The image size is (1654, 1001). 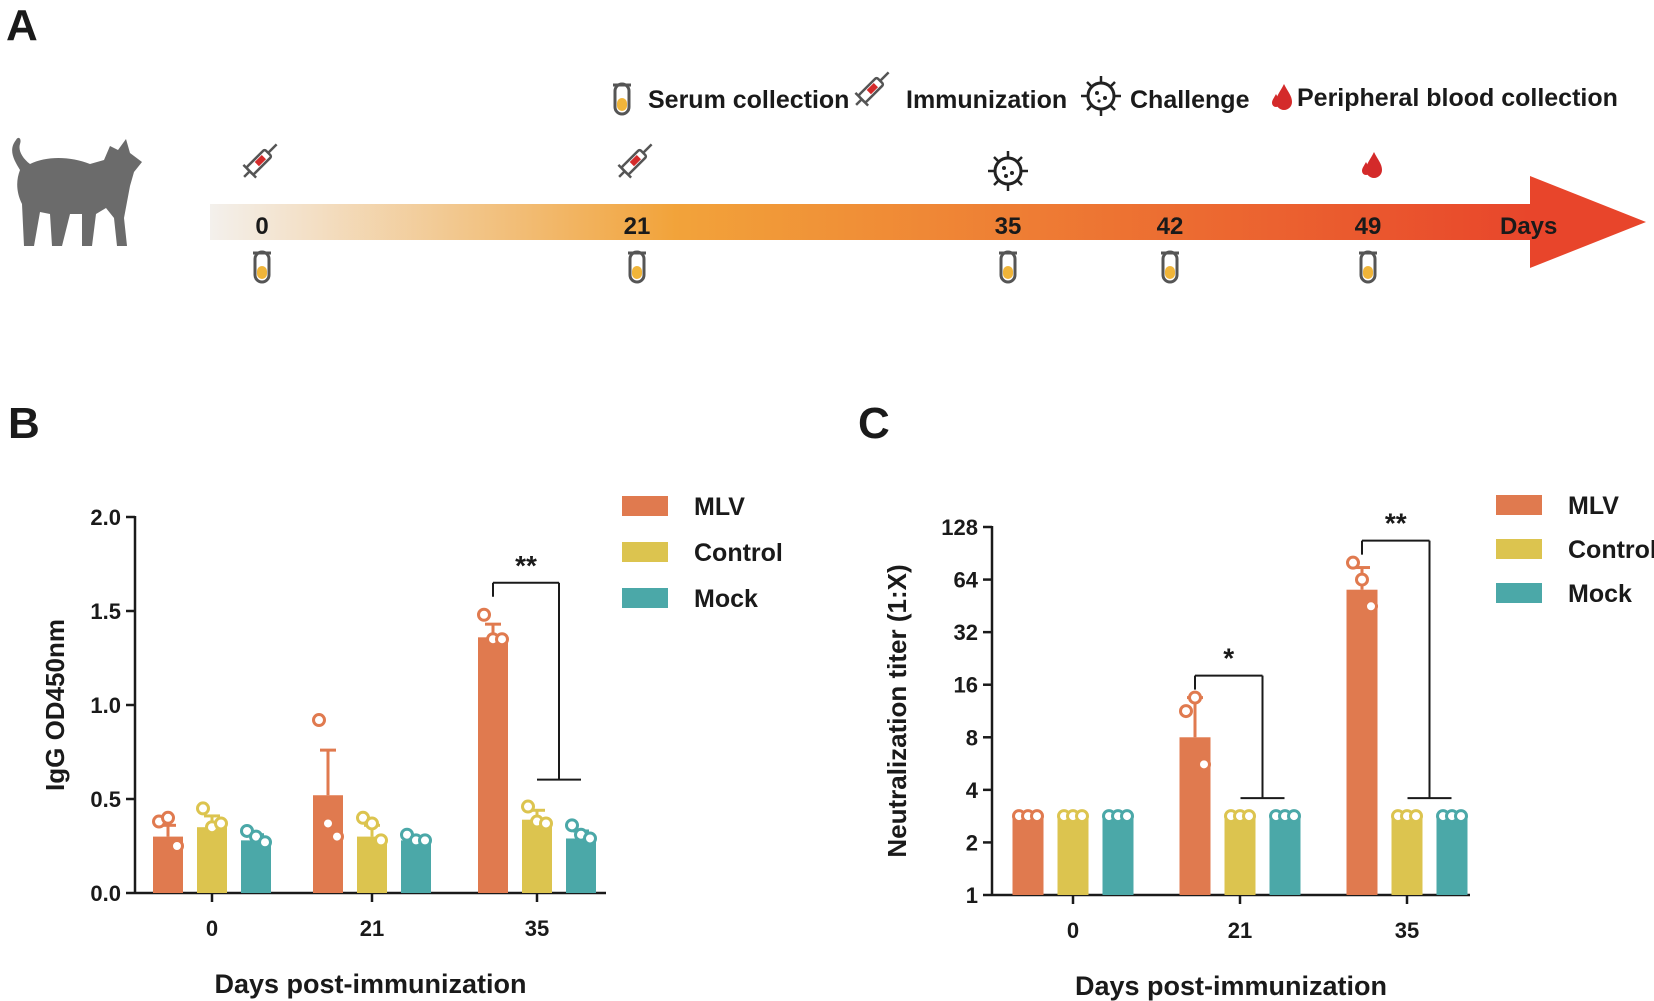 What do you see at coordinates (972, 842) in the screenshot?
I see `y-tick-label: 2` at bounding box center [972, 842].